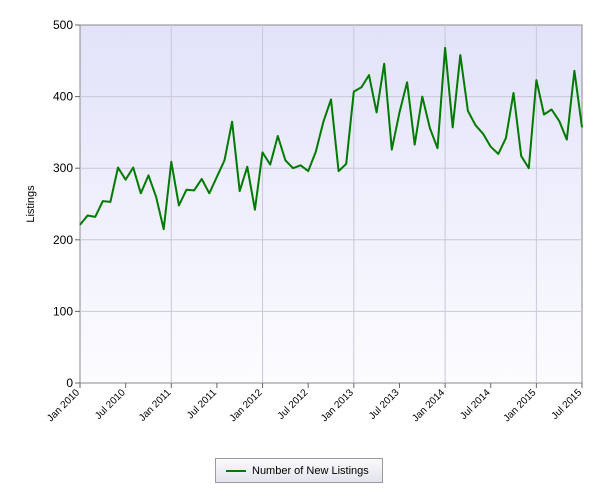 Image resolution: width=600 pixels, height=500 pixels. I want to click on x-tick-label: Jan 2012, so click(246, 405).